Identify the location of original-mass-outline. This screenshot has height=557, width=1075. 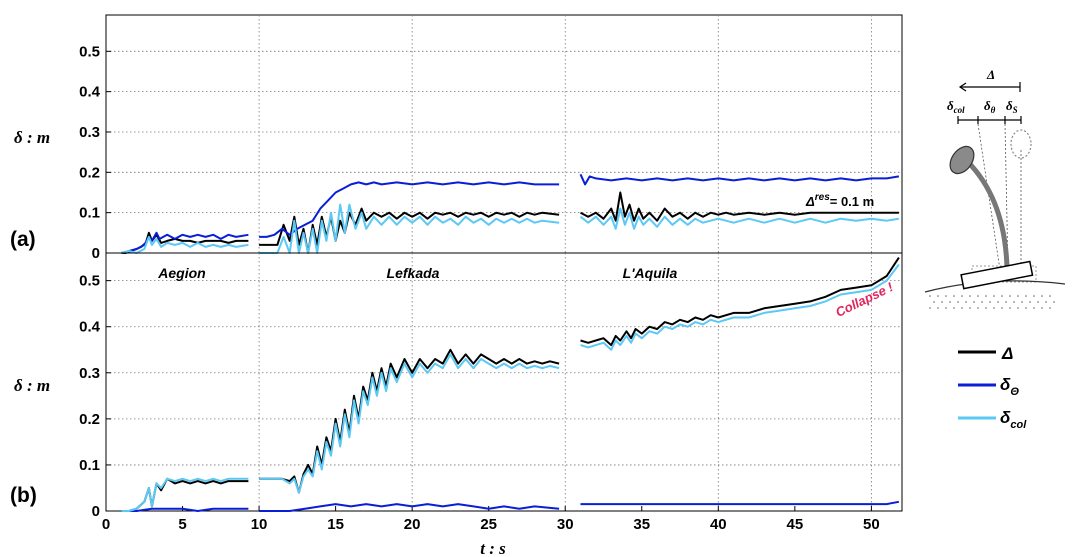
(1021, 144).